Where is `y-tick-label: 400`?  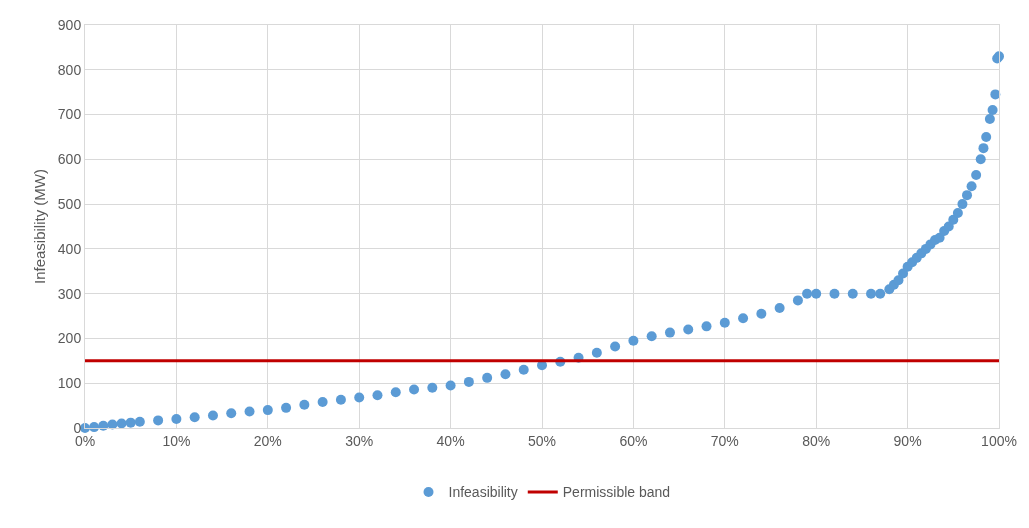
y-tick-label: 400 is located at coordinates (69, 248).